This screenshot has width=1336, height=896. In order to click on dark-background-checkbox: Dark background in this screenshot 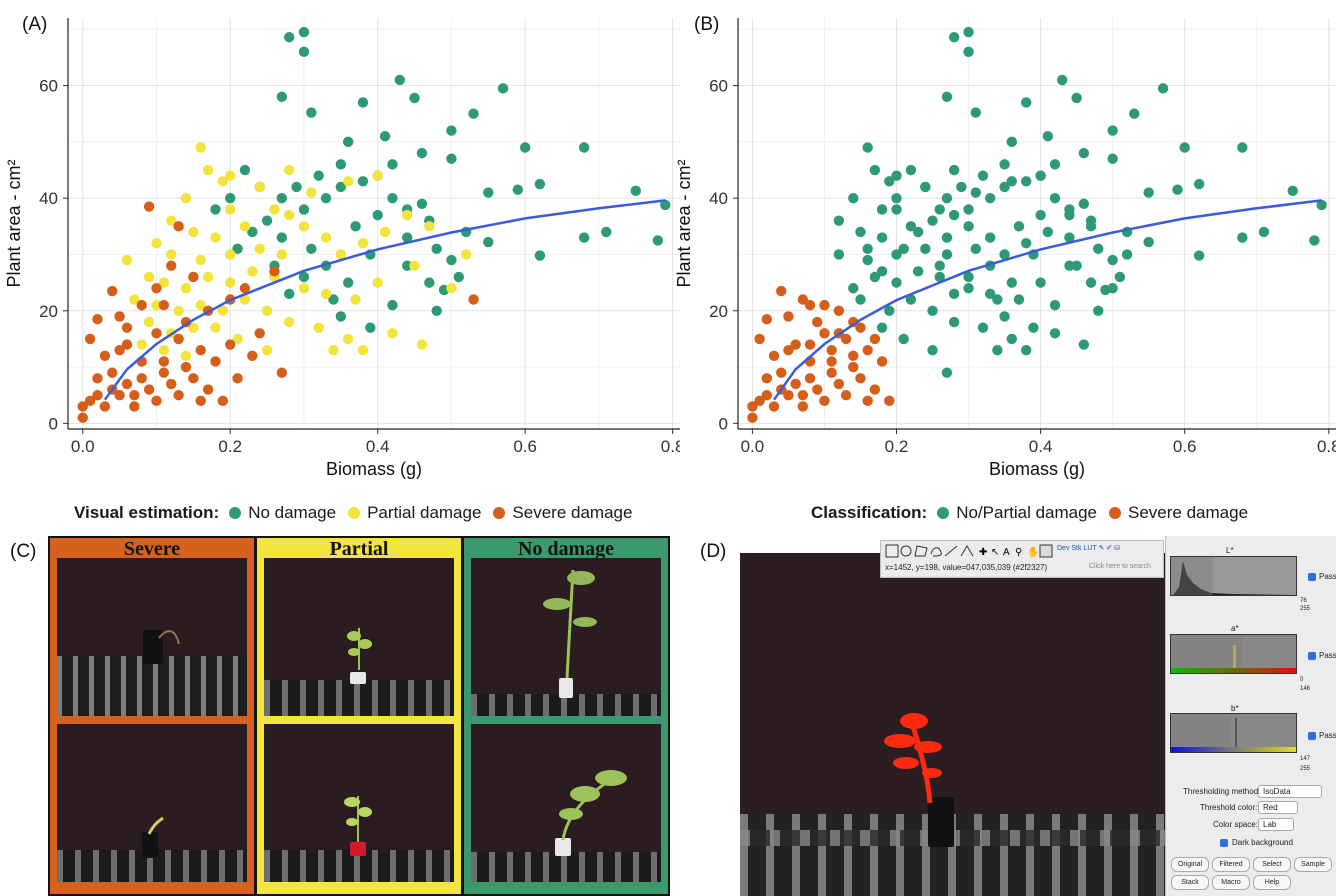, I will do `click(1256, 842)`.